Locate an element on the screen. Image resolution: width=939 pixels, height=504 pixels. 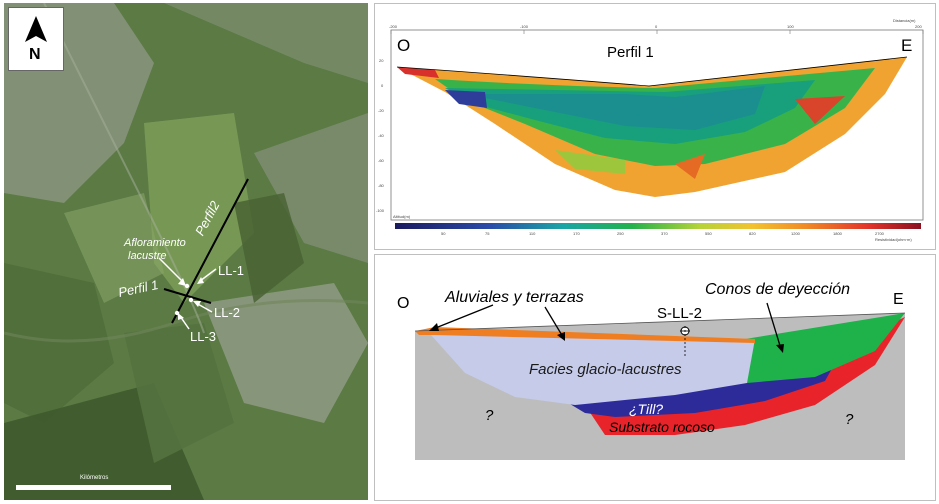
profile-west-label: O is located at coordinates (404, 45).